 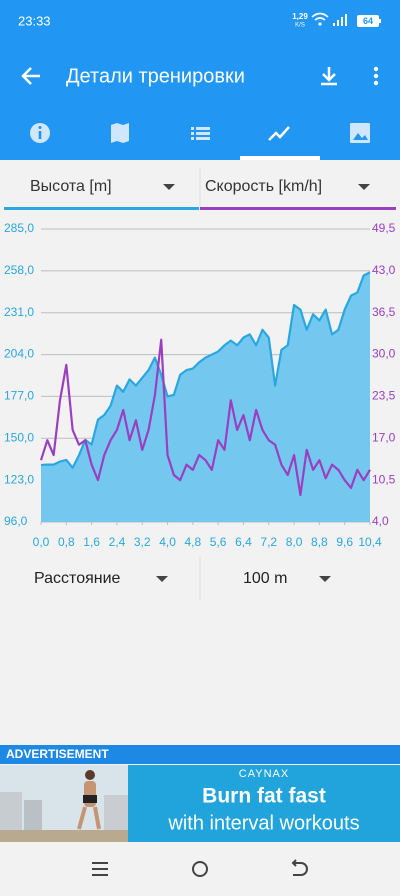 I want to click on menu-button, so click(x=376, y=76).